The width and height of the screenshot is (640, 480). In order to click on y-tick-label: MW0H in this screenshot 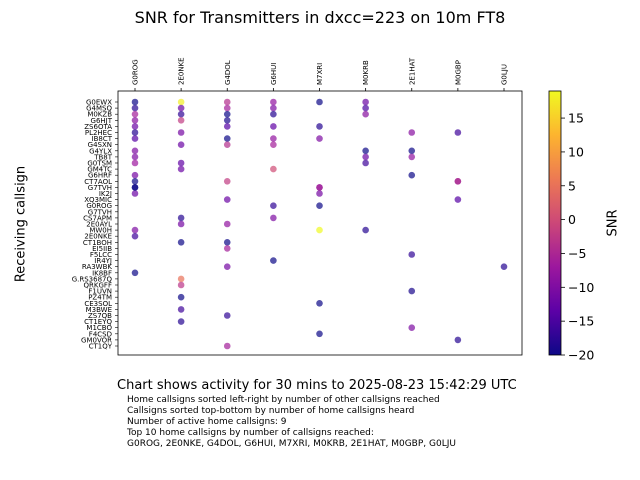, I will do `click(100, 231)`.